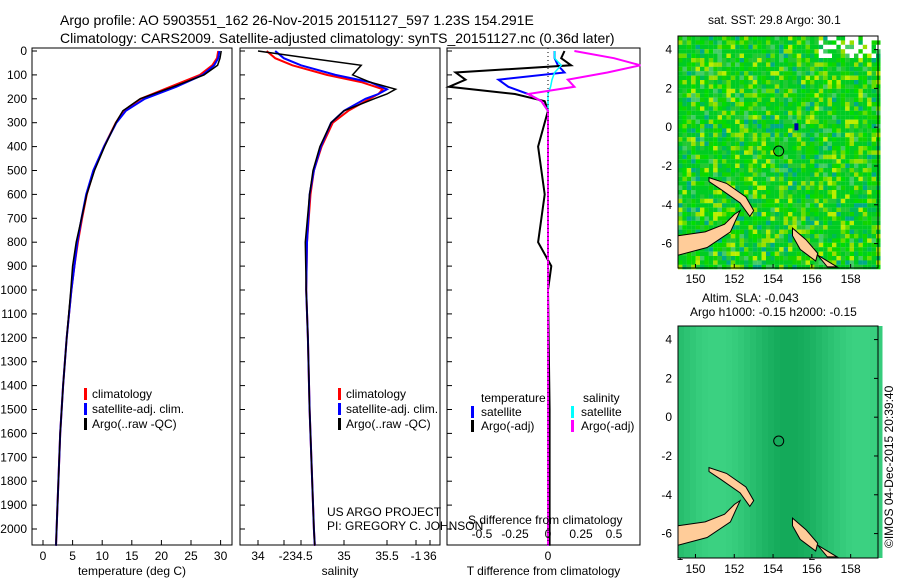 This screenshot has height=580, width=900. I want to click on x-tick-label: 5, so click(72, 556).